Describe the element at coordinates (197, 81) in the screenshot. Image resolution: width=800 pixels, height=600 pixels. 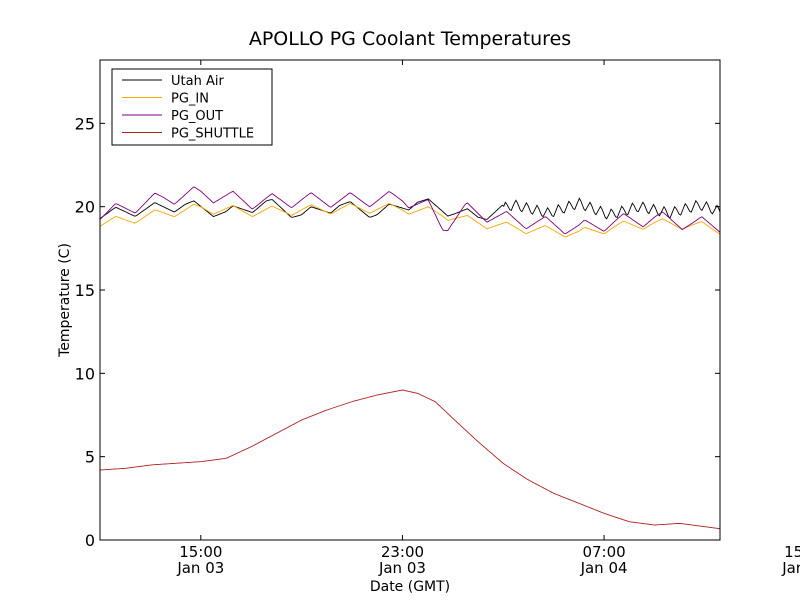
I see `legend-label: Utah Air` at that location.